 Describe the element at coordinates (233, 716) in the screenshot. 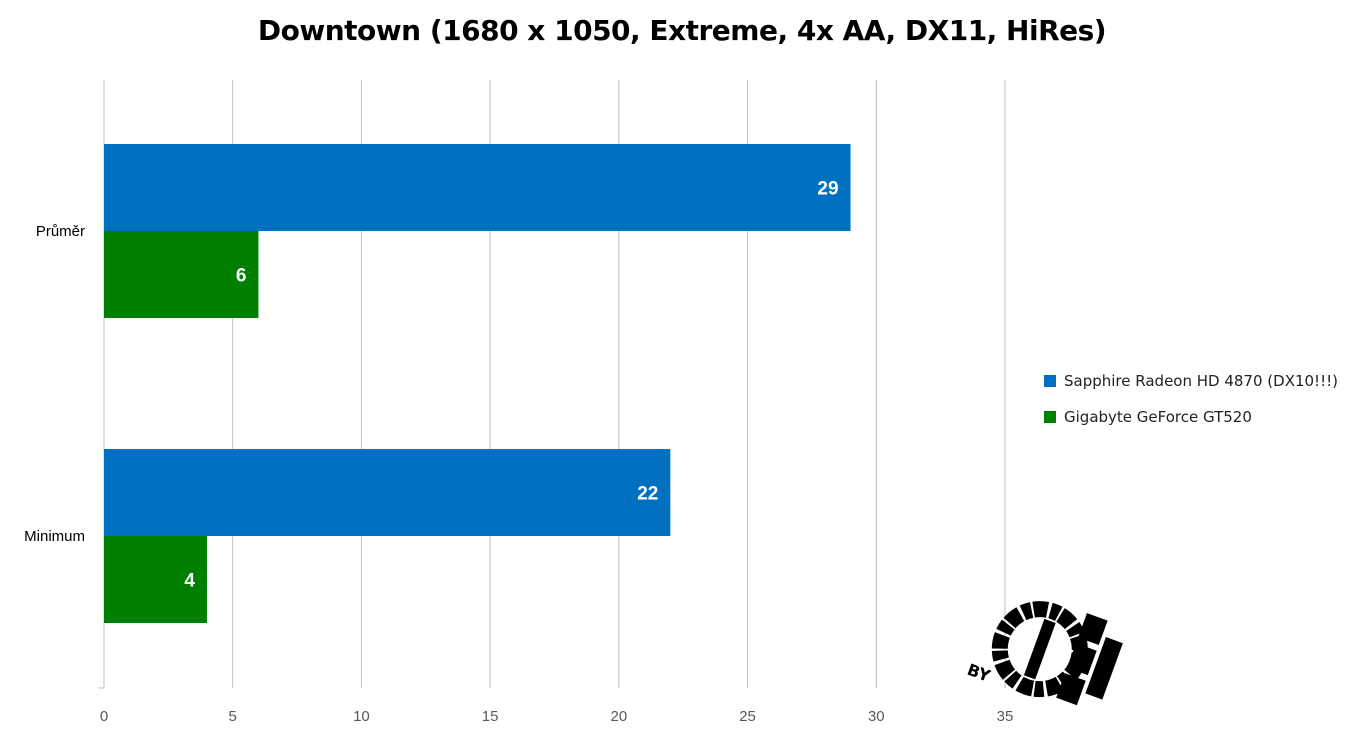

I see `x-tick-label: 5` at that location.